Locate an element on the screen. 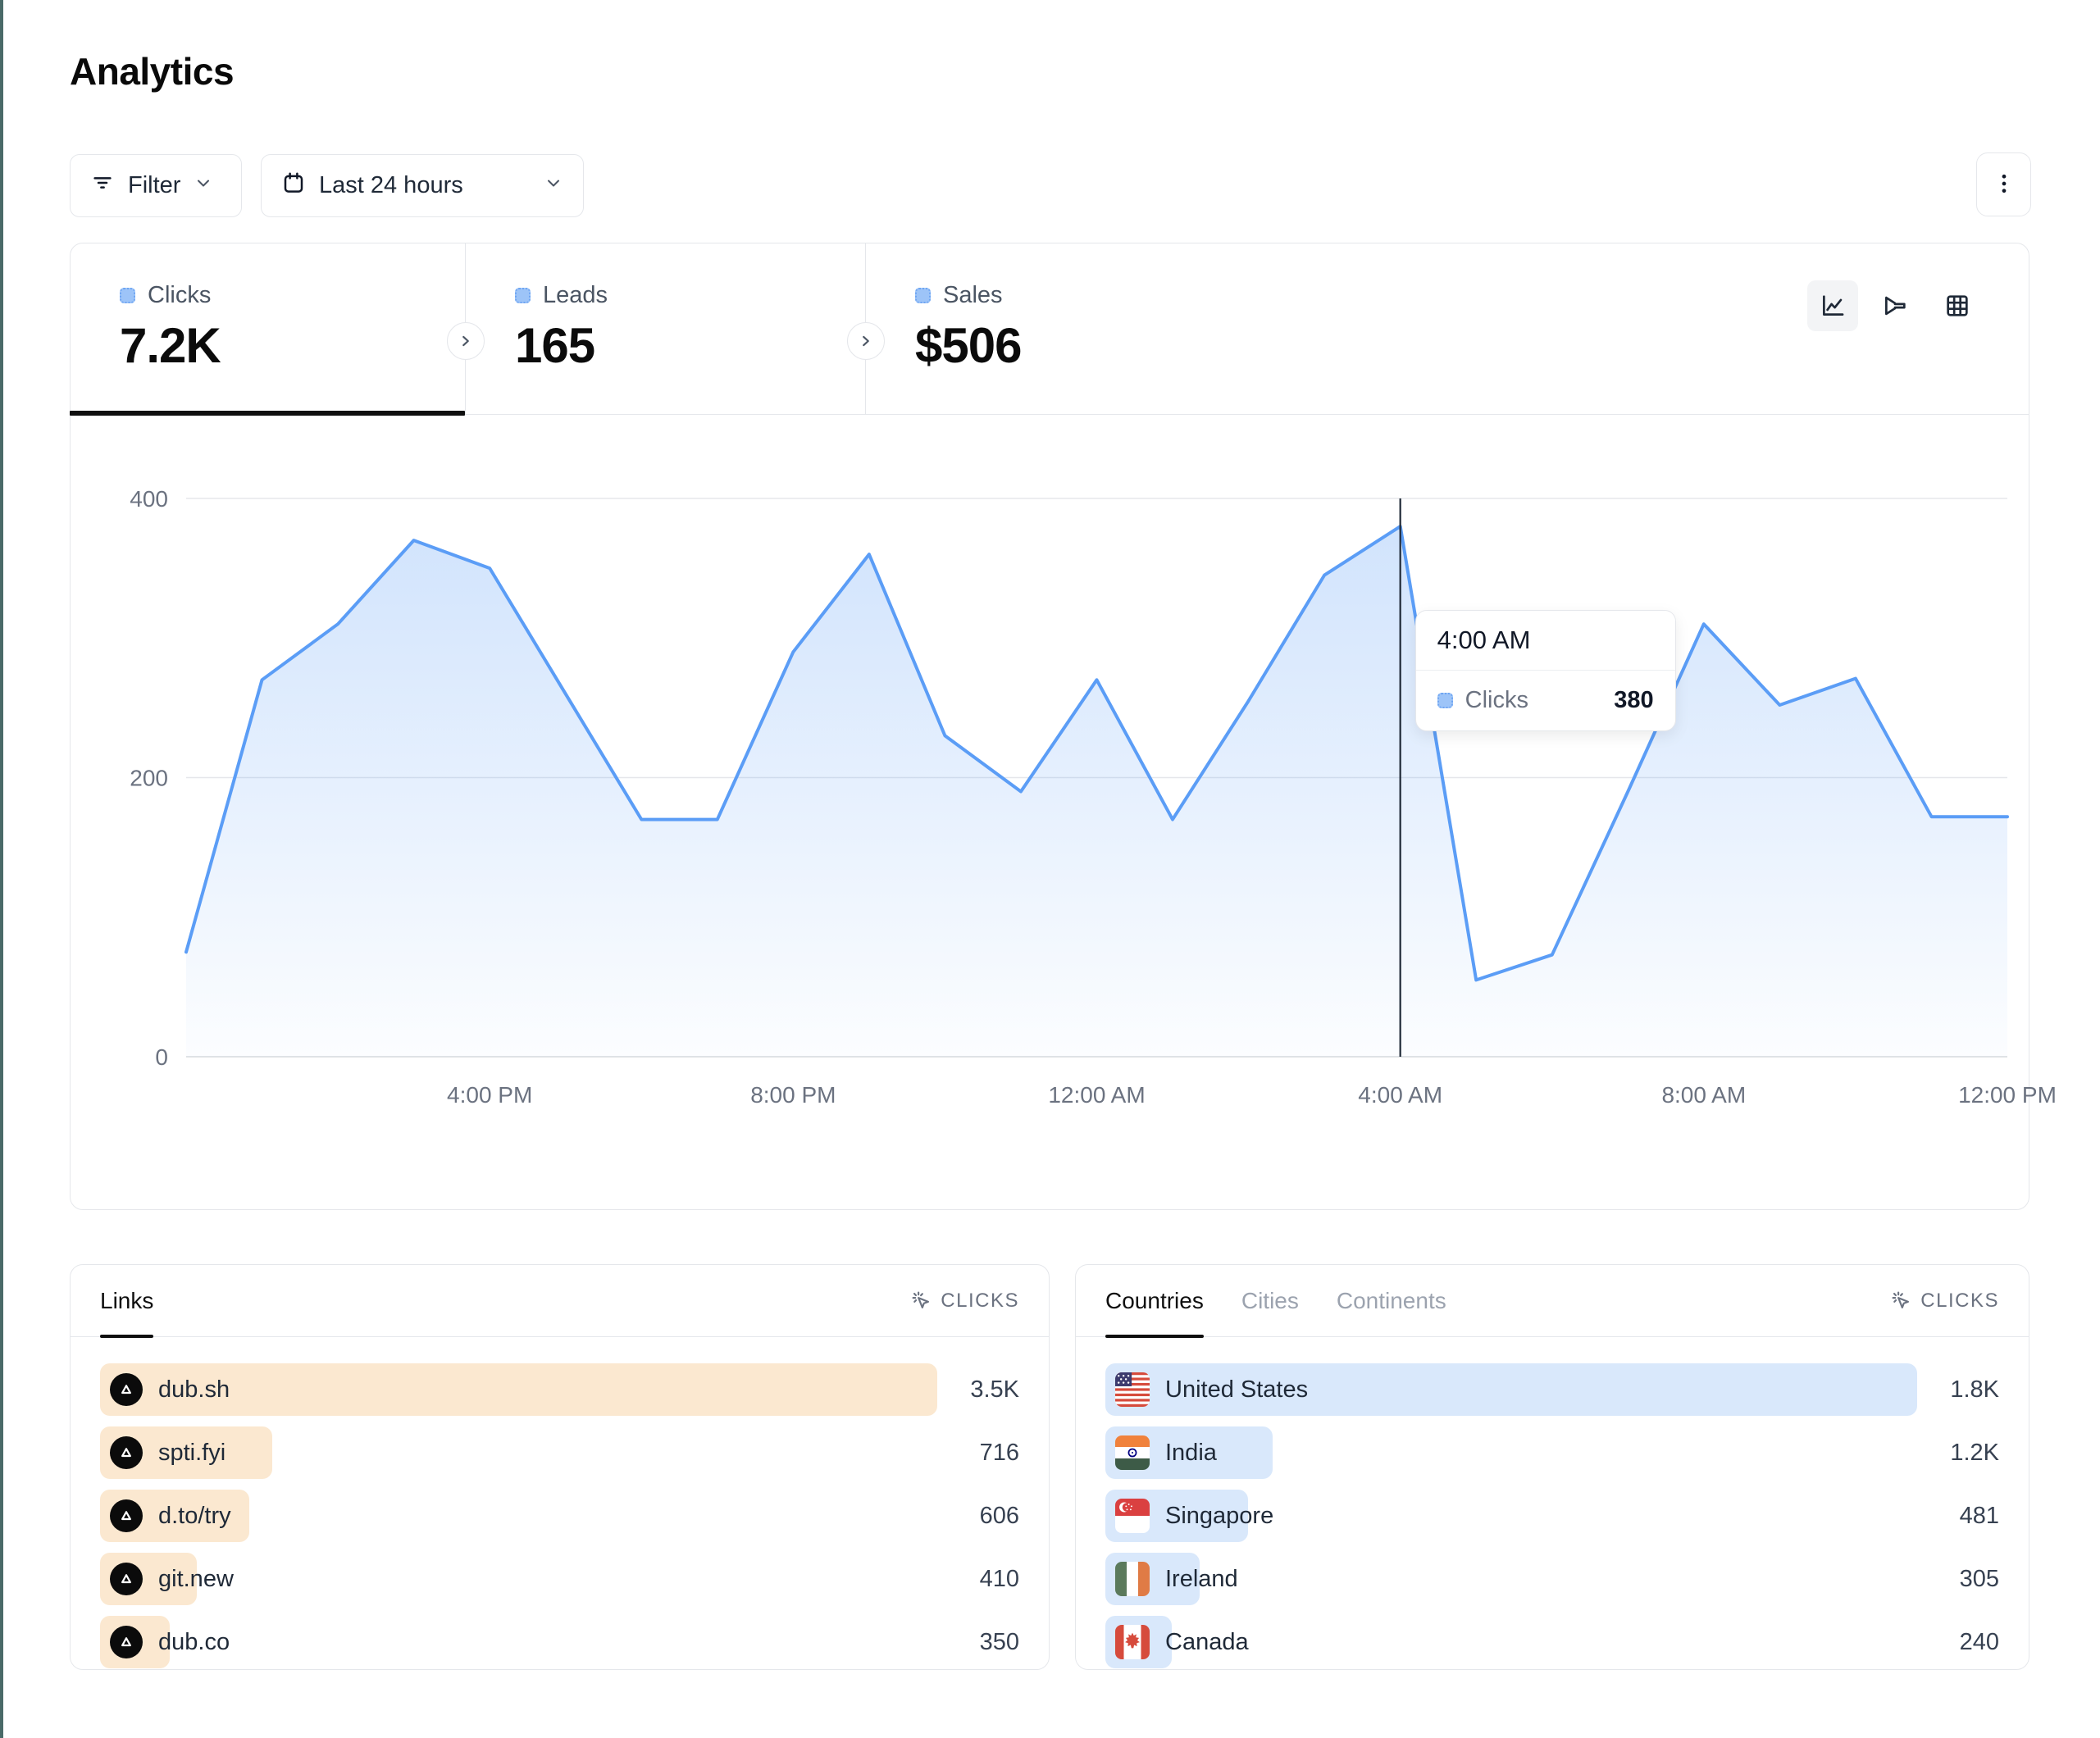 This screenshot has width=2100, height=1738. metric-tabs-row: Clicks 7.2K Leads 165 Sales $506 is located at coordinates (1049, 329).